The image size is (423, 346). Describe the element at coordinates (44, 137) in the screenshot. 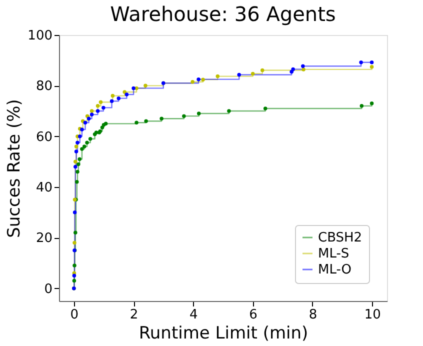

I see `y-tick-label: 60` at that location.